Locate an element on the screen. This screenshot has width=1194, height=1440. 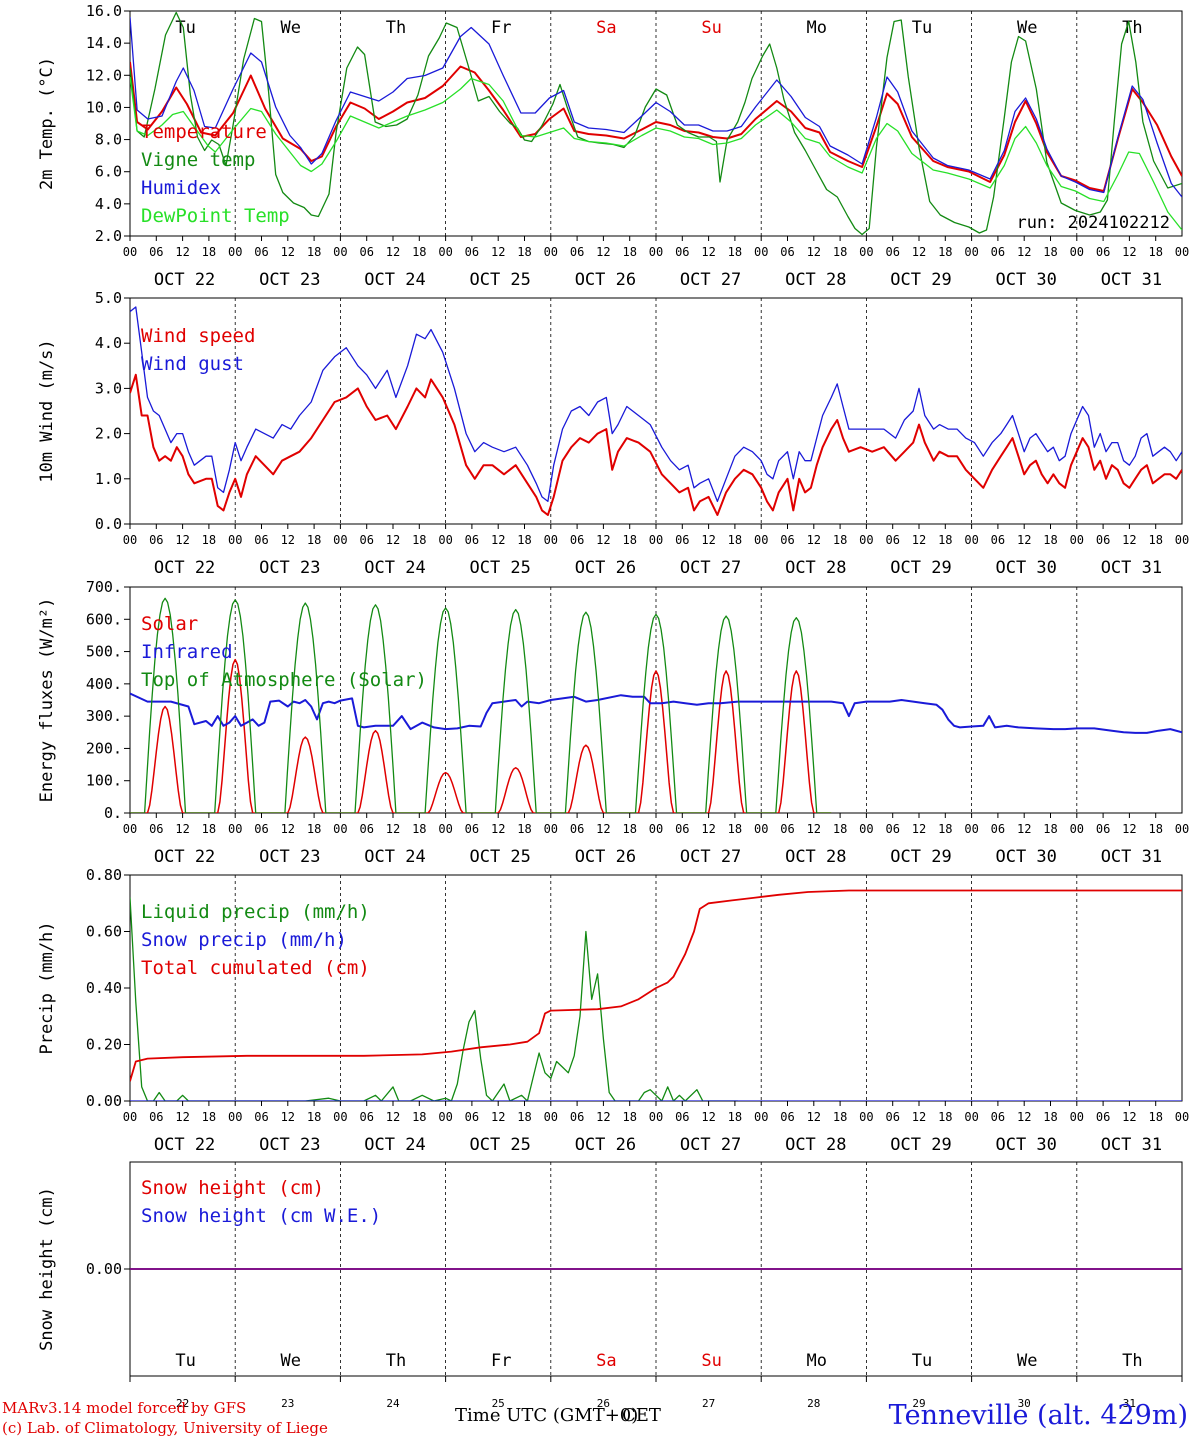
station-name: Tenneville (alt. 429m) is located at coordinates (1038, 1415).